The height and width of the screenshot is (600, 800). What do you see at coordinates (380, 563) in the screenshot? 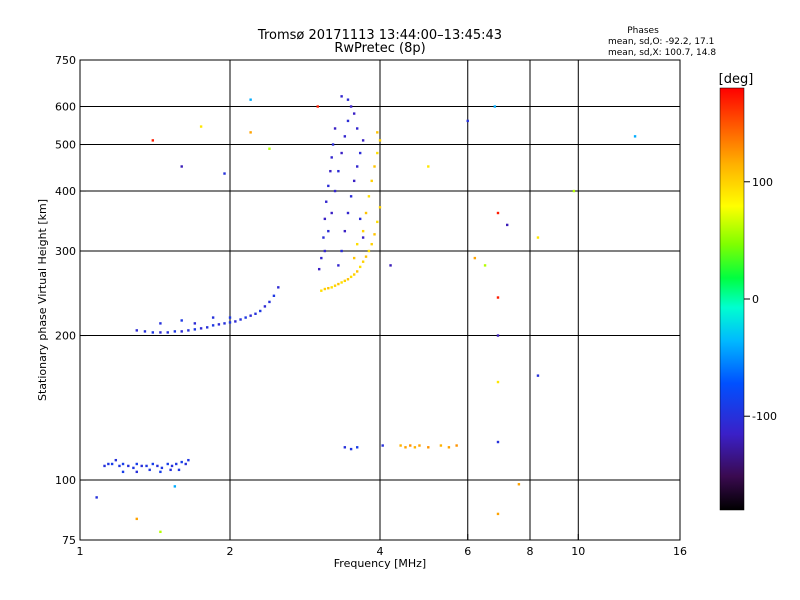
I see `x-axis-label: Frequency [MHz]` at bounding box center [380, 563].